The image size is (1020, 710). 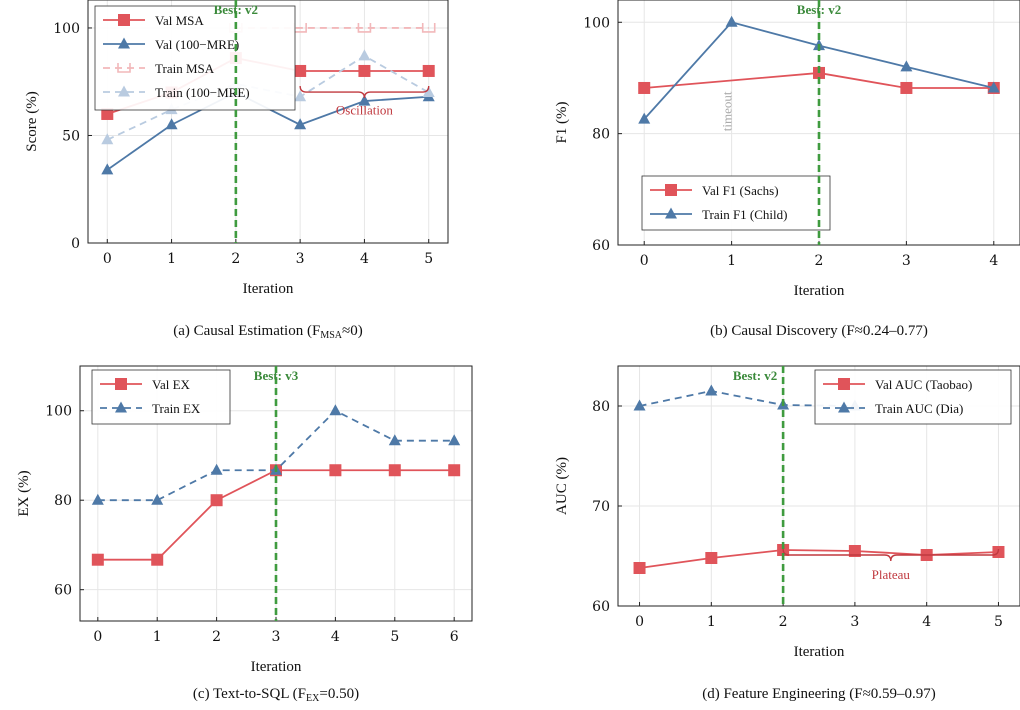 What do you see at coordinates (819, 80) in the screenshot?
I see `series-line` at bounding box center [819, 80].